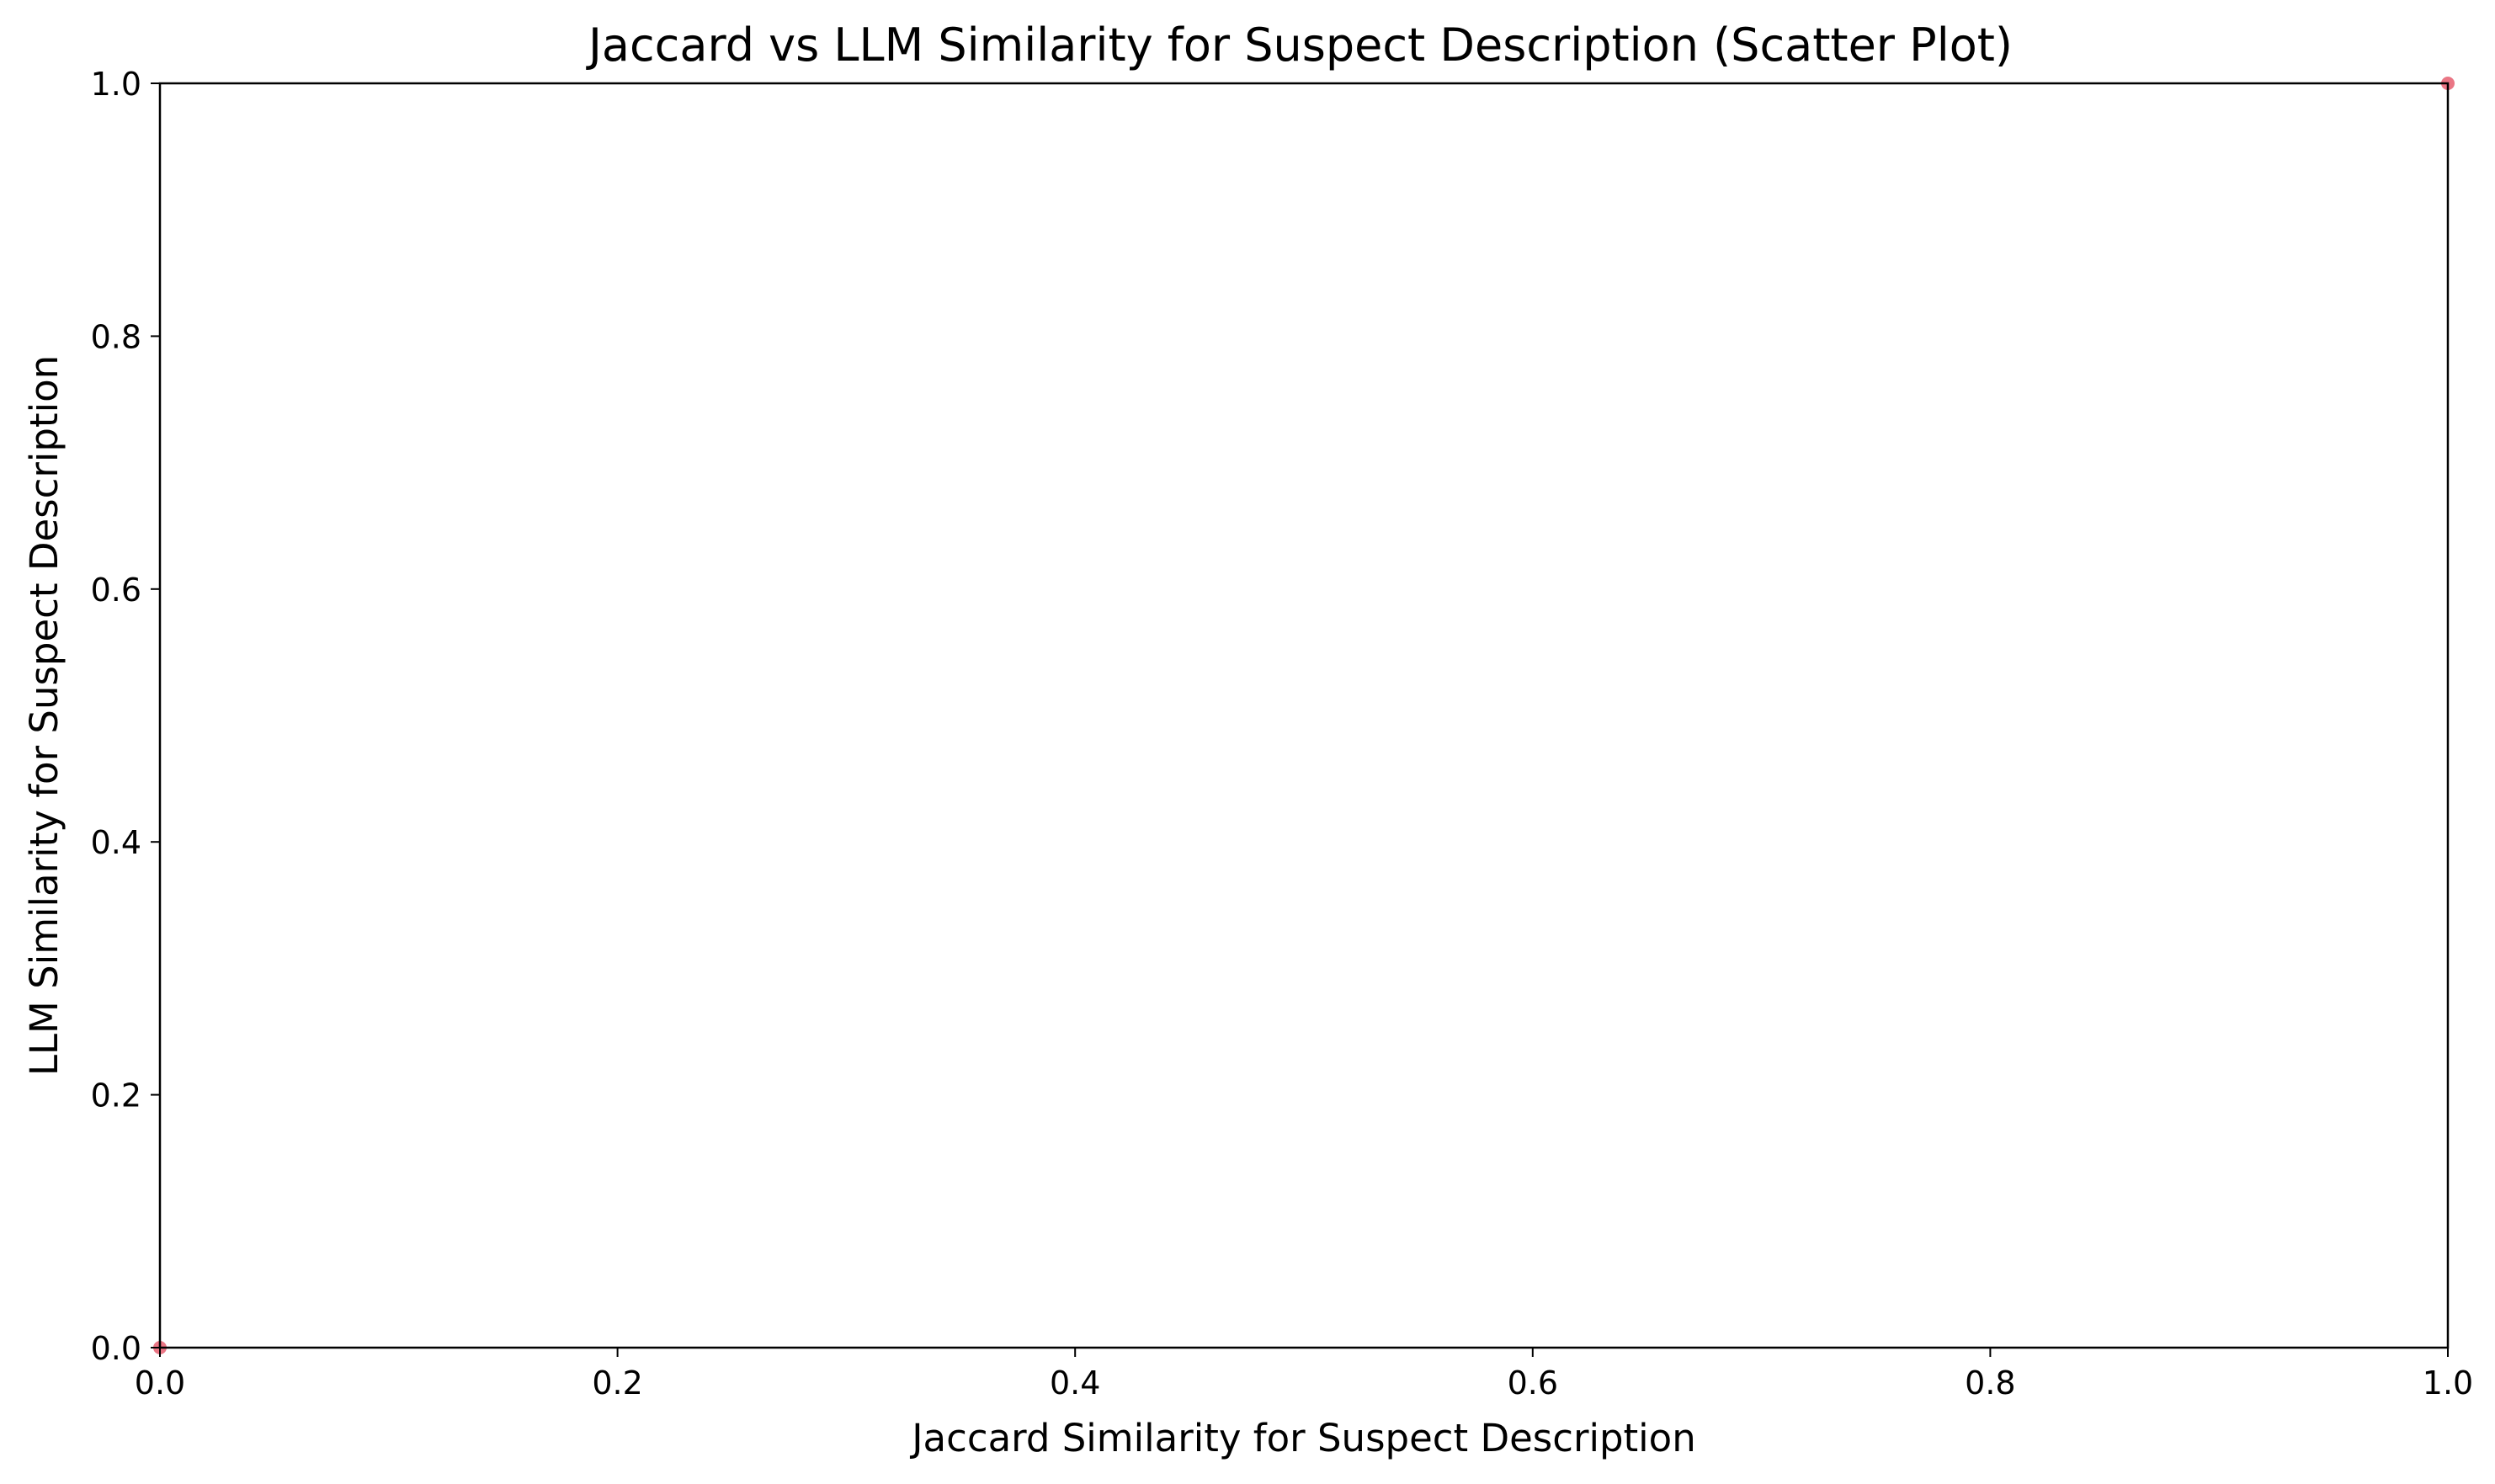 The height and width of the screenshot is (1484, 2495). I want to click on y-tick-label: 0.0, so click(116, 1348).